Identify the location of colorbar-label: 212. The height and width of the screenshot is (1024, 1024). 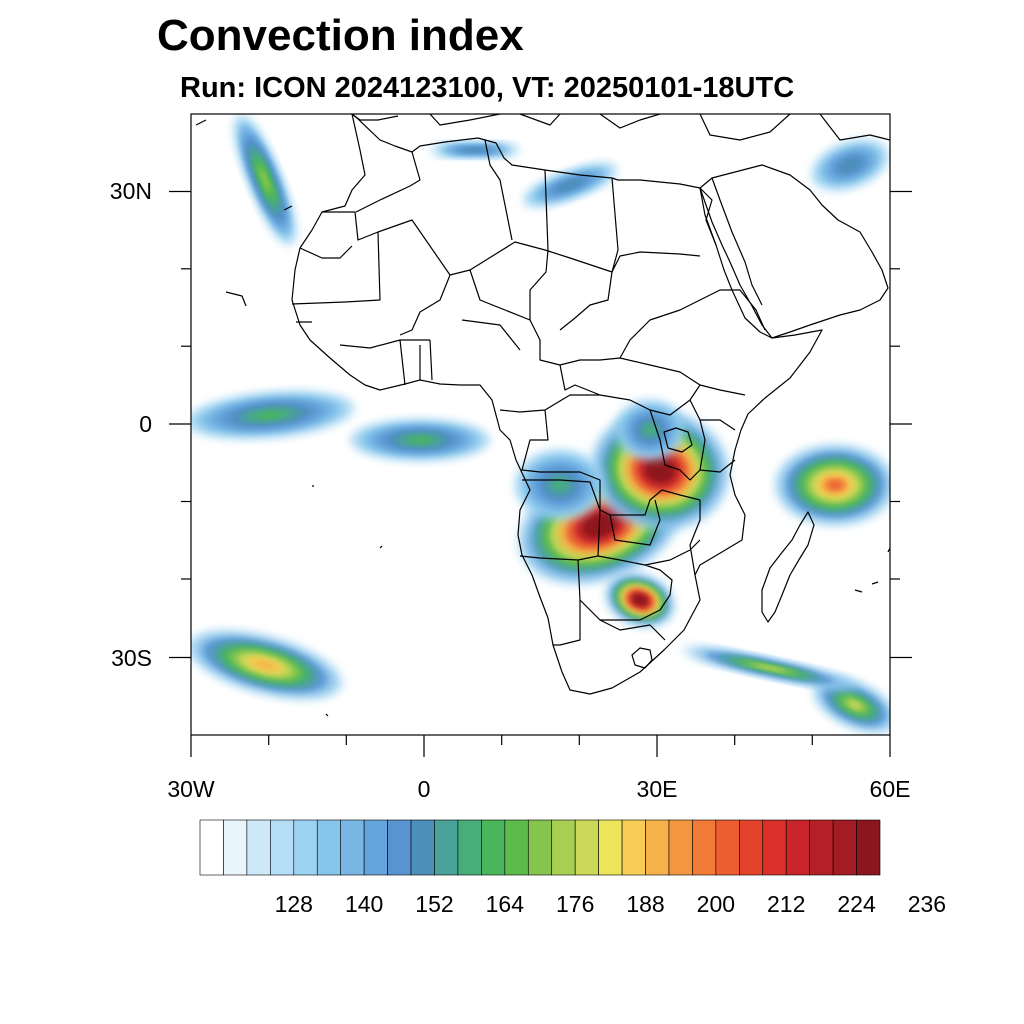
(786, 904).